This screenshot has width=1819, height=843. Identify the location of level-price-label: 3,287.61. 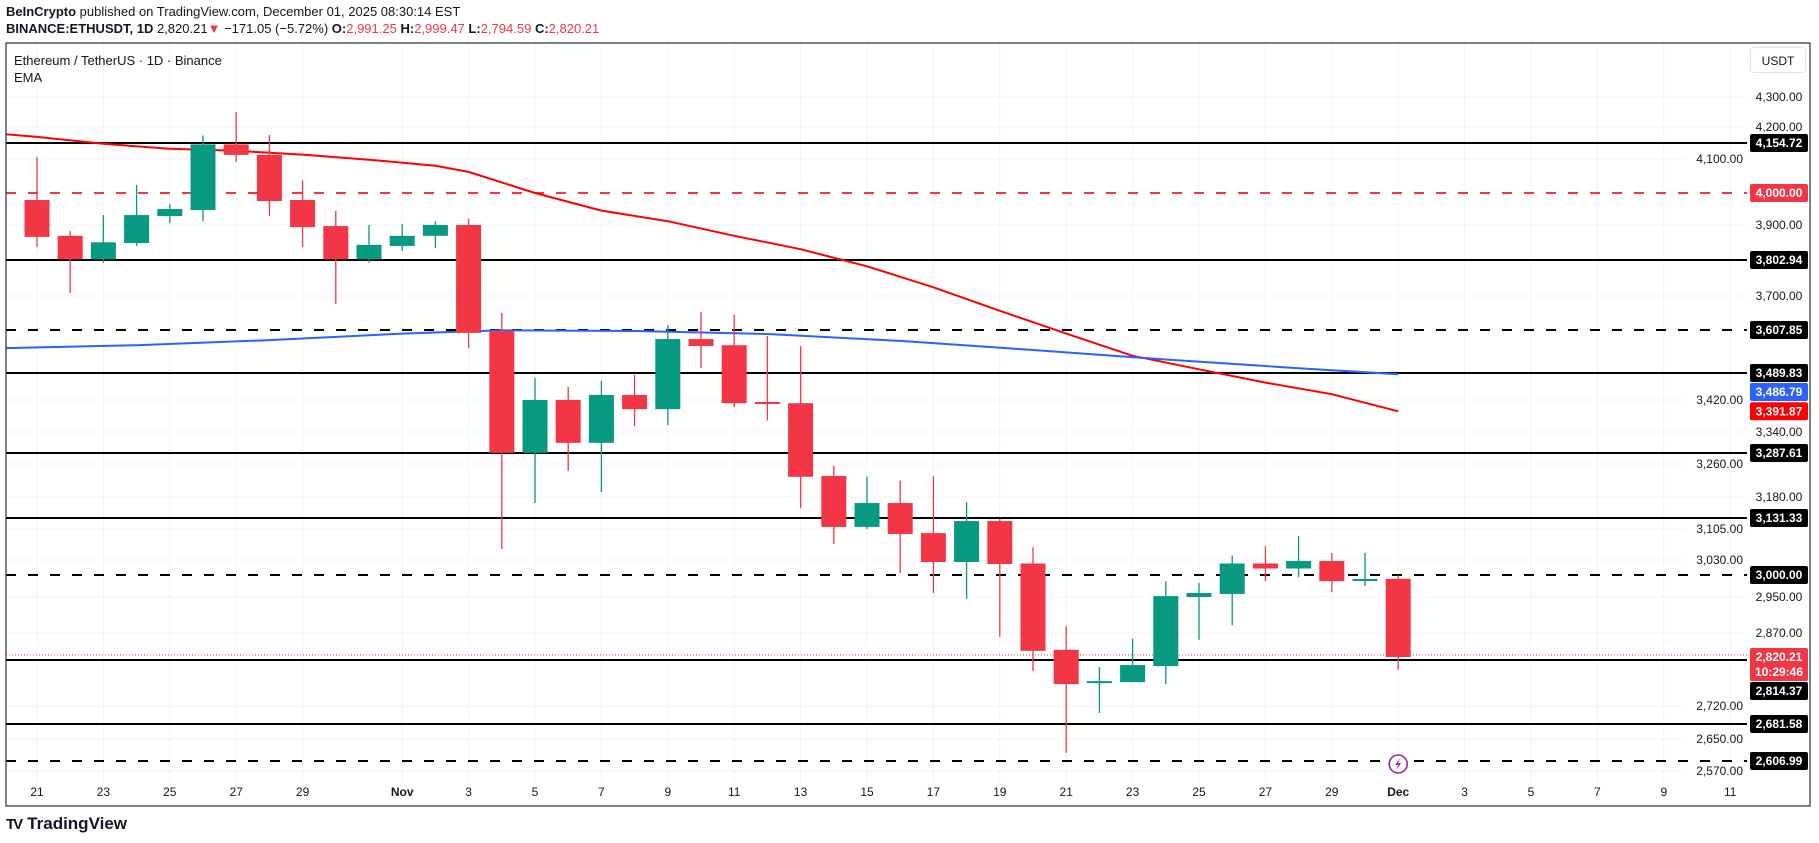
(1779, 453).